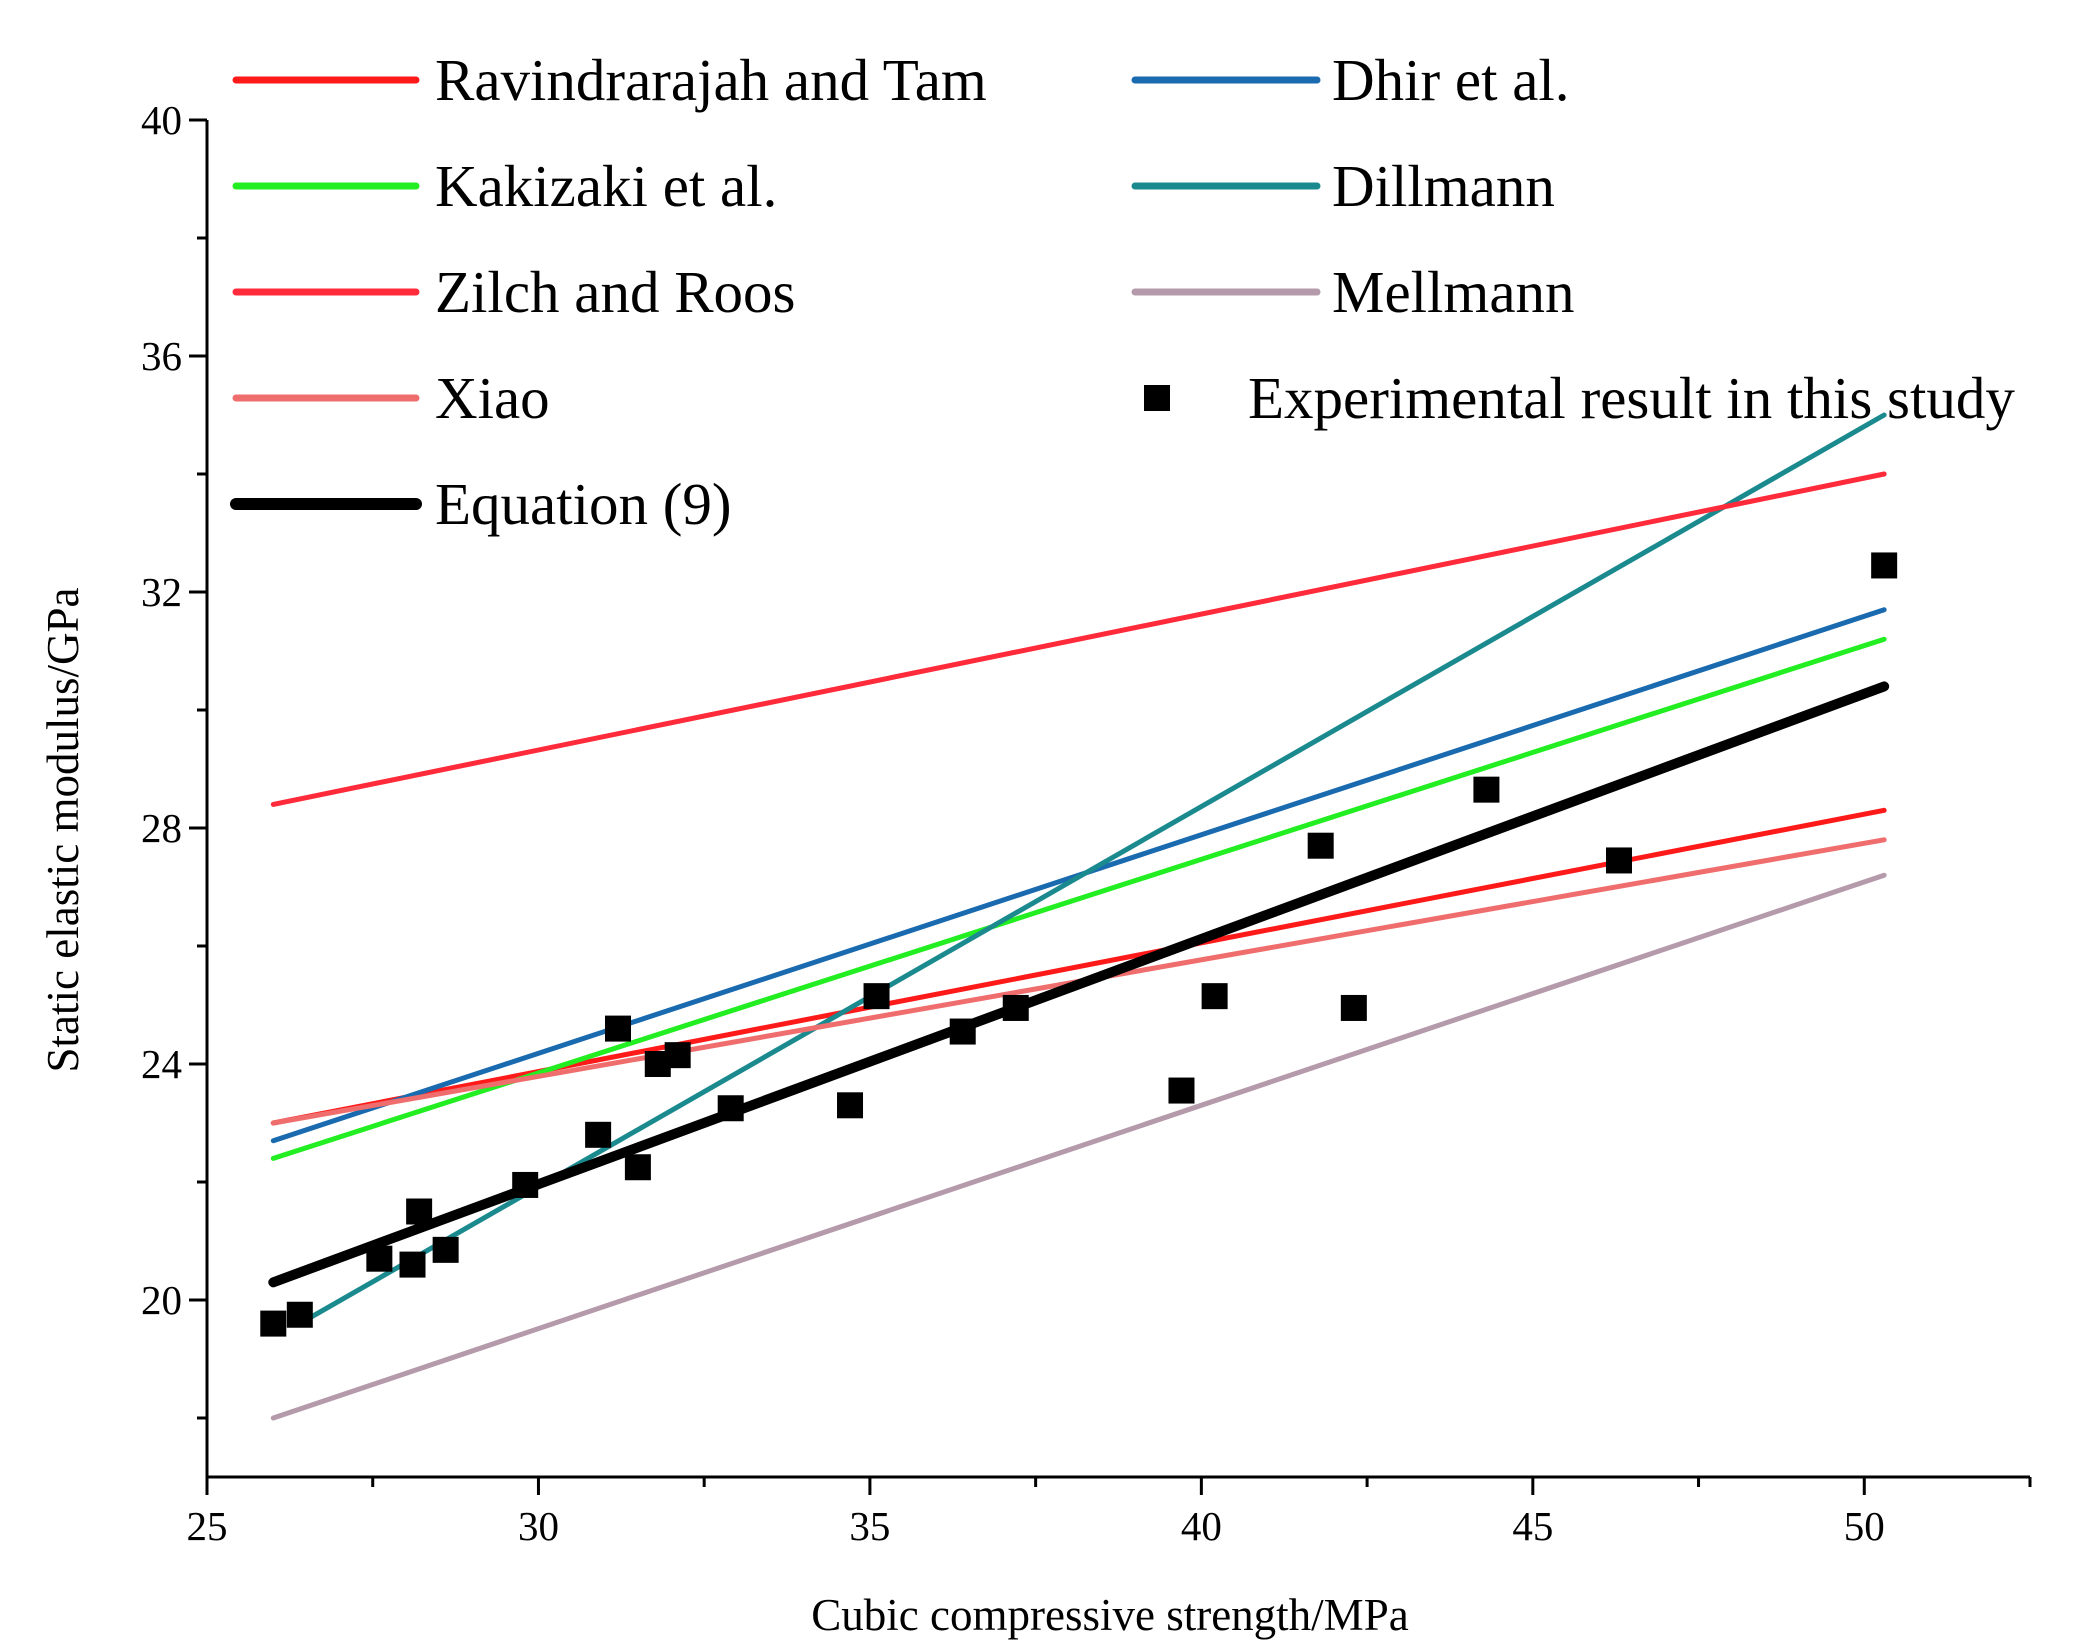 The image size is (2099, 1651). What do you see at coordinates (63, 830) in the screenshot?
I see `y-axis-title: Static elastic modulus/GPa` at bounding box center [63, 830].